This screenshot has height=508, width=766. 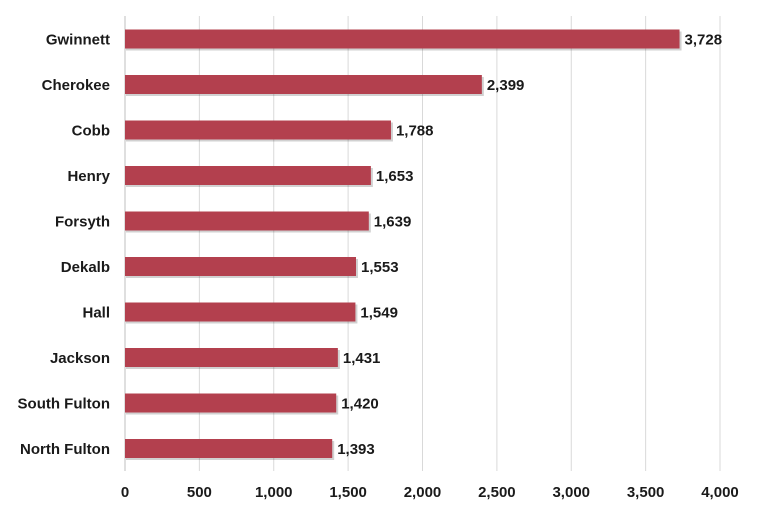 What do you see at coordinates (360, 404) in the screenshot?
I see `data-label: 1,420` at bounding box center [360, 404].